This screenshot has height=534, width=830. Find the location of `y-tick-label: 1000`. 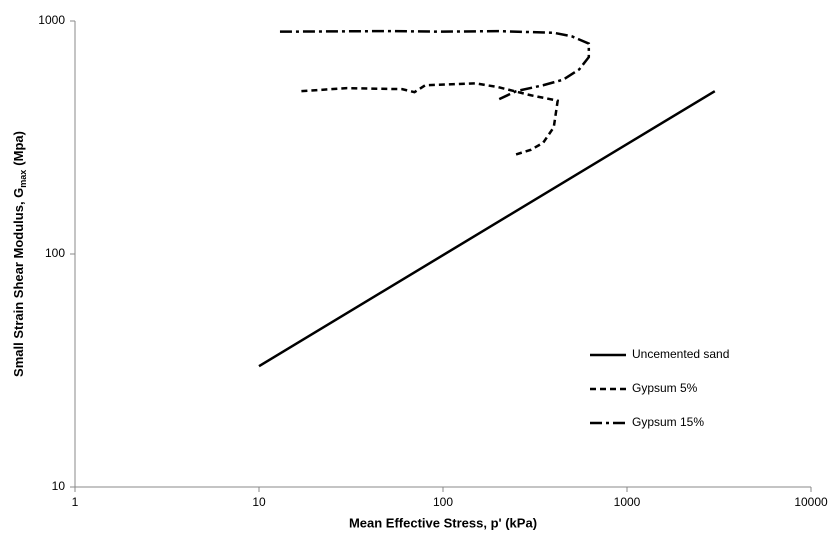

y-tick-label: 1000 is located at coordinates (51, 20).